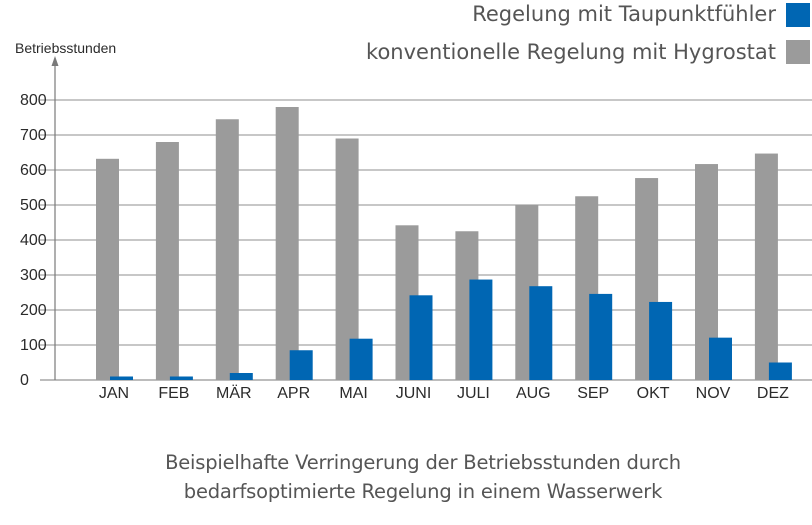 Image resolution: width=812 pixels, height=525 pixels. What do you see at coordinates (173, 393) in the screenshot?
I see `x-tick-label: FEB` at bounding box center [173, 393].